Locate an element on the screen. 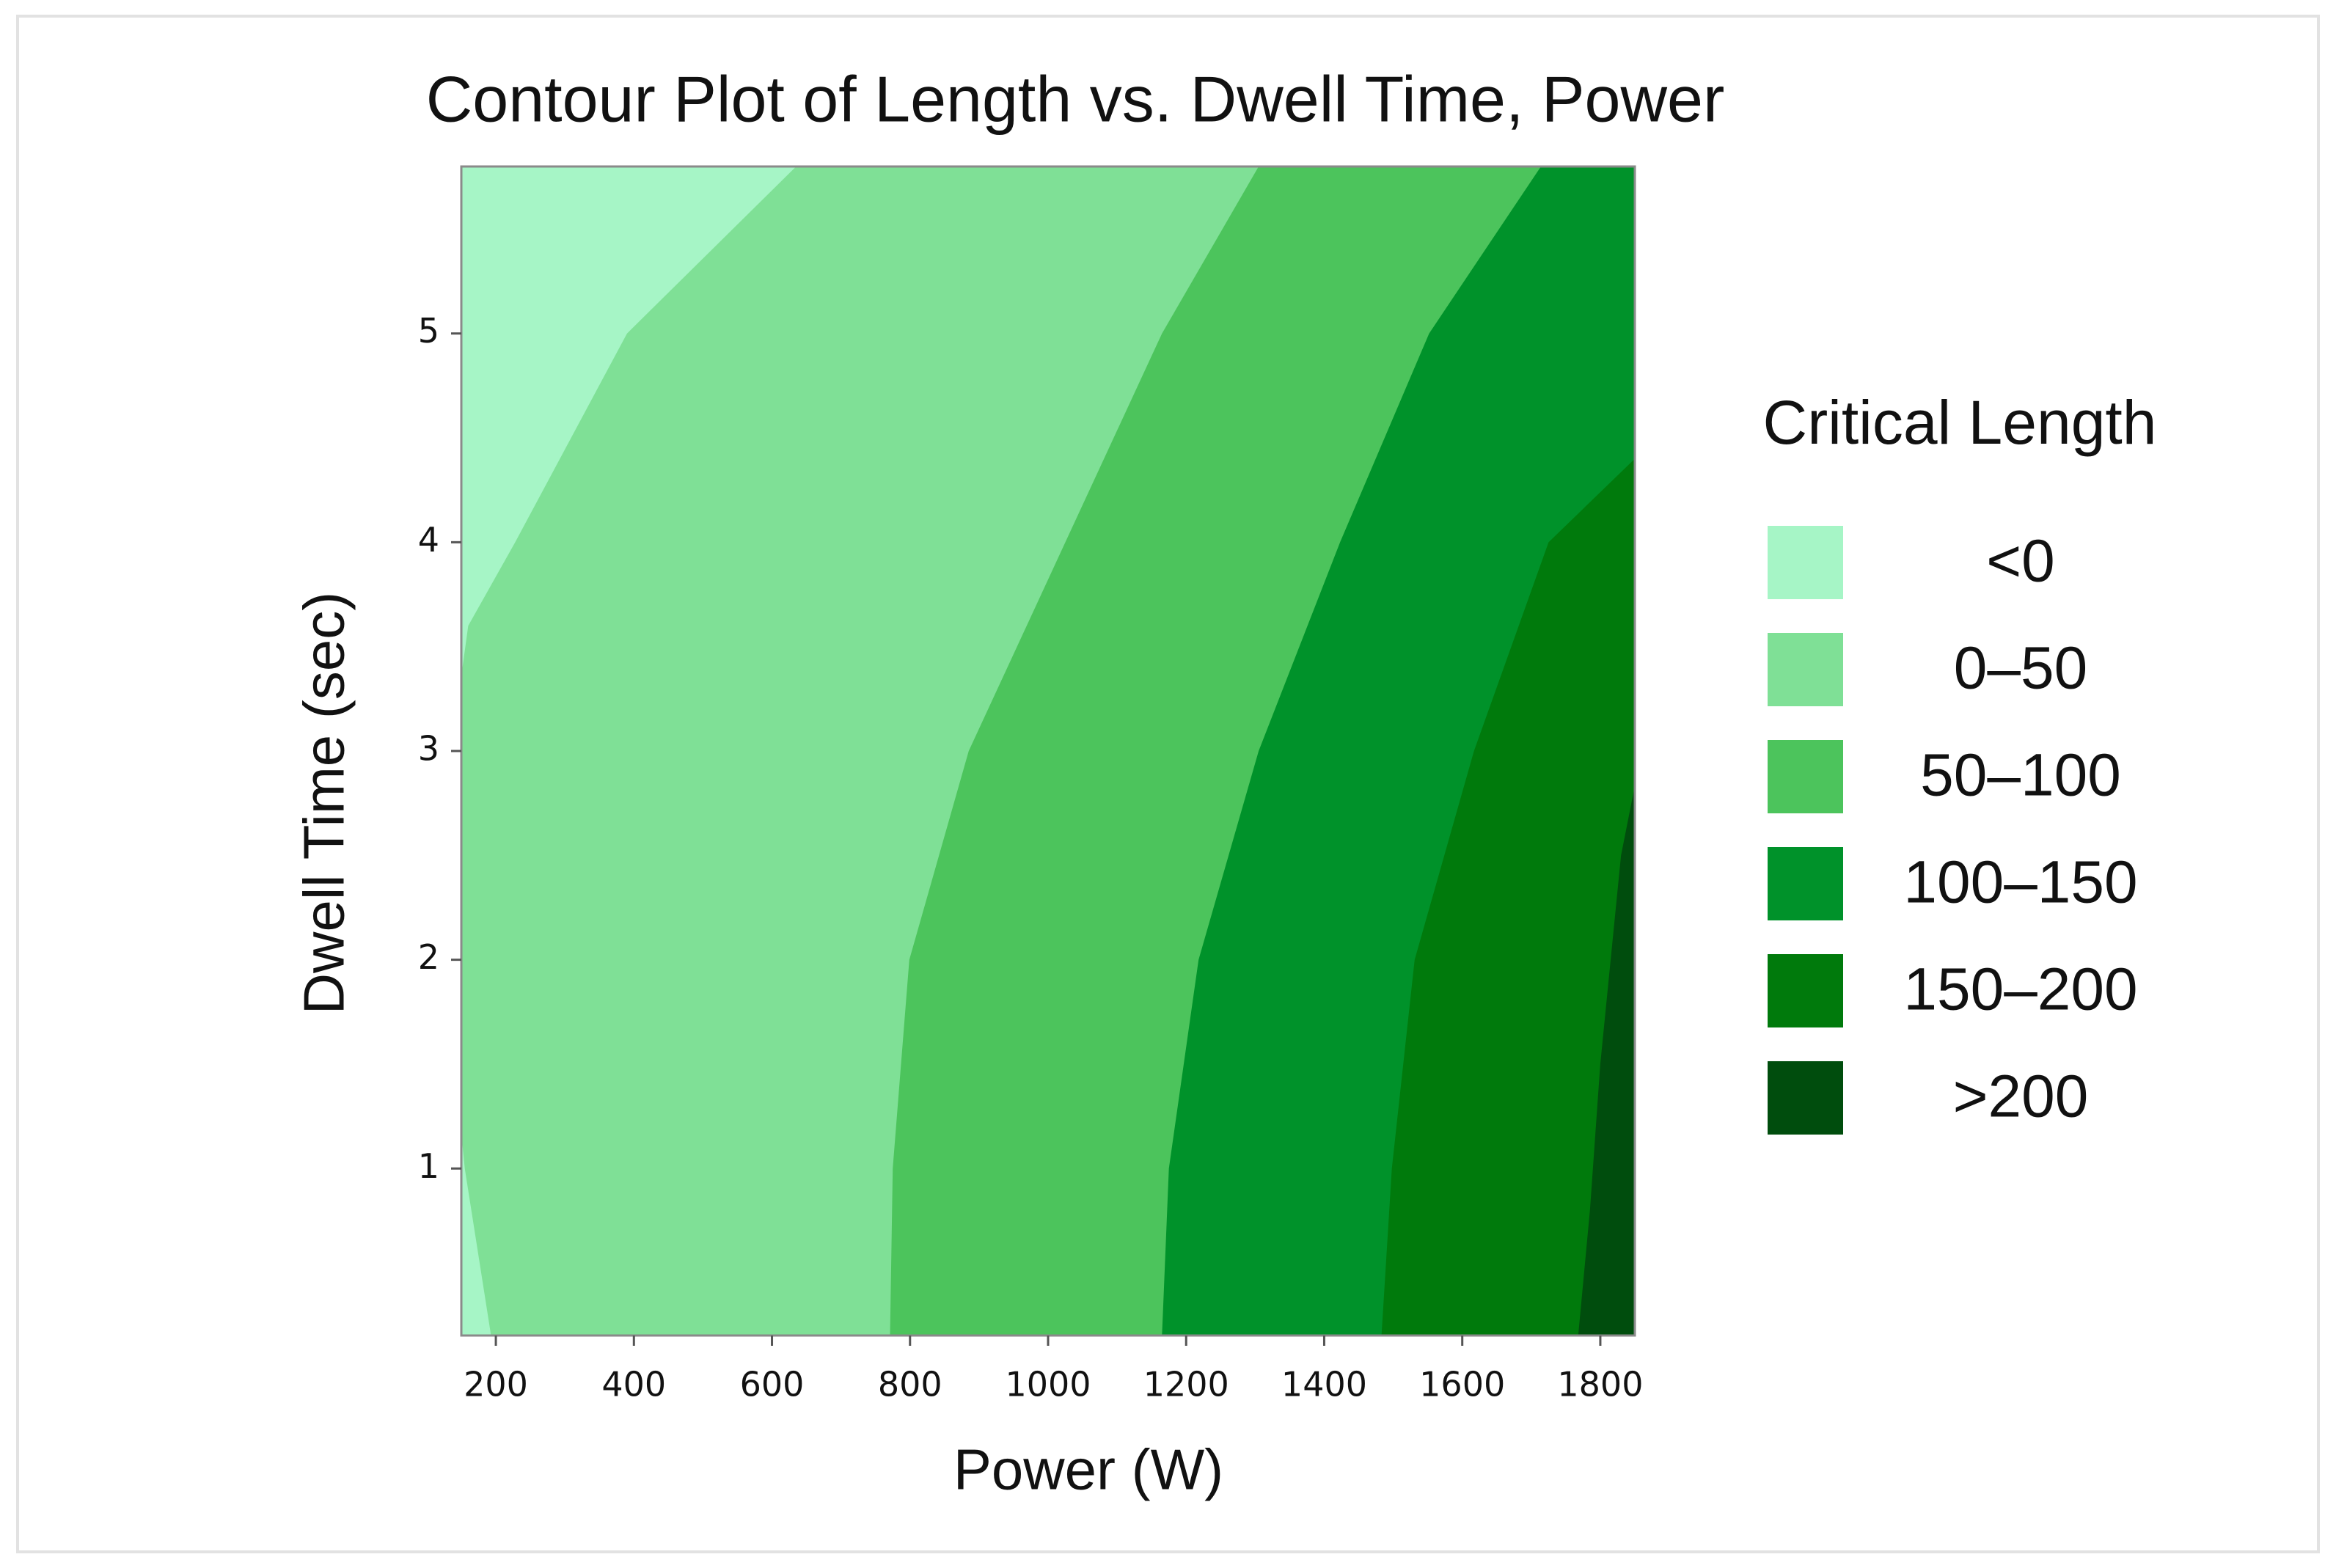 This screenshot has height=1568, width=2336. x-tick-label: 1800 is located at coordinates (1600, 1384).